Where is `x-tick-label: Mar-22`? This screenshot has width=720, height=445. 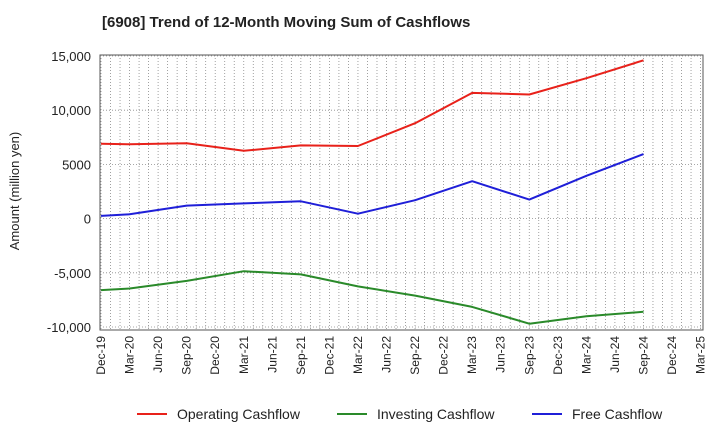
x-tick-label: Mar-22 is located at coordinates (358, 355).